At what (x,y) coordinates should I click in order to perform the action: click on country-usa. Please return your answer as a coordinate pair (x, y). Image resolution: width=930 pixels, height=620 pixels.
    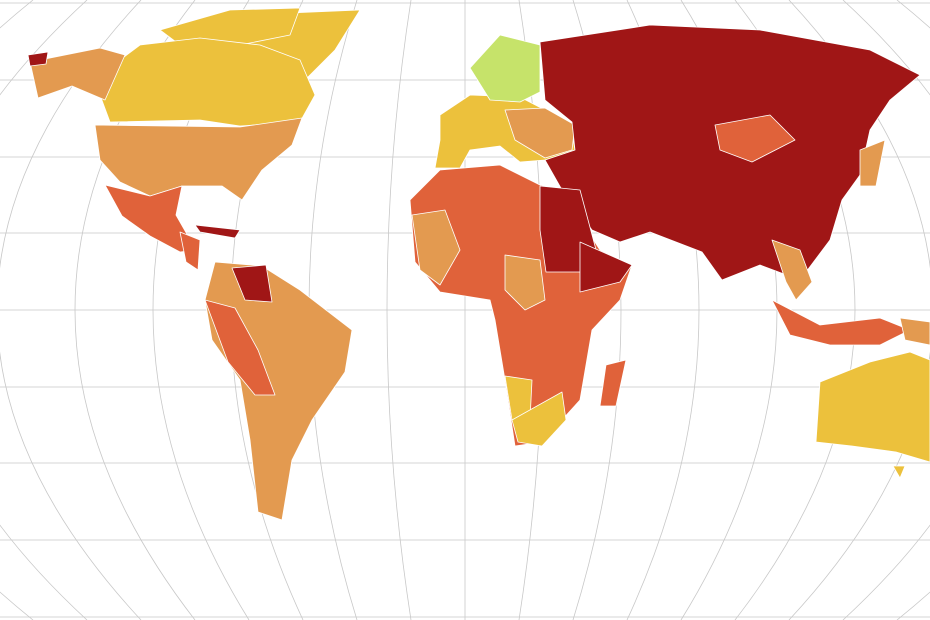
    Looking at the image, I should click on (198, 159).